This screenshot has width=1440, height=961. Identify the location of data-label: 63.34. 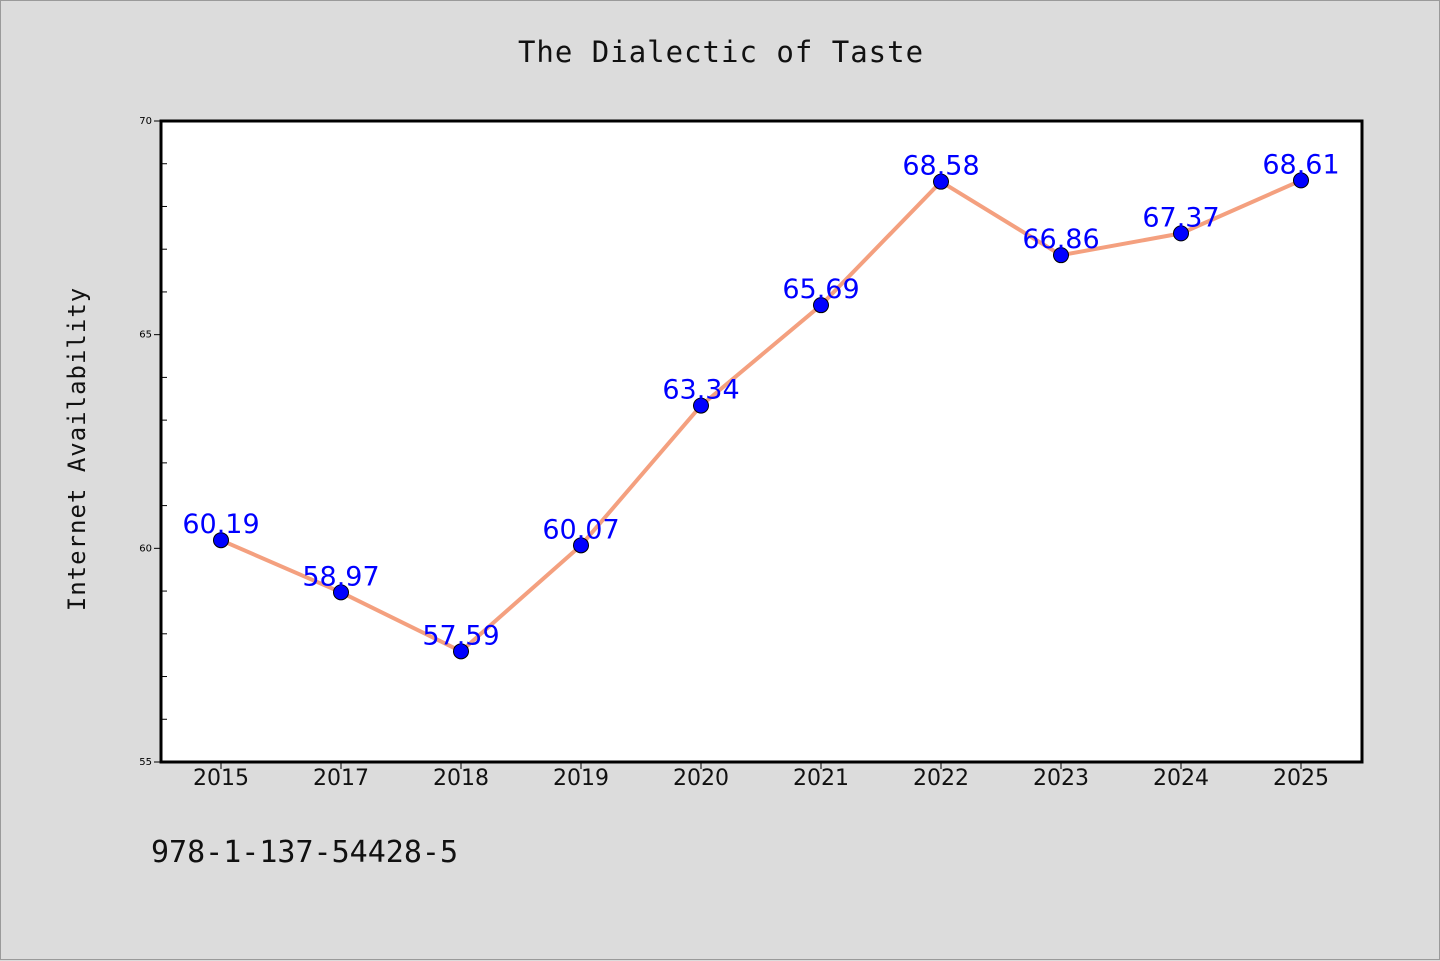
(700, 390).